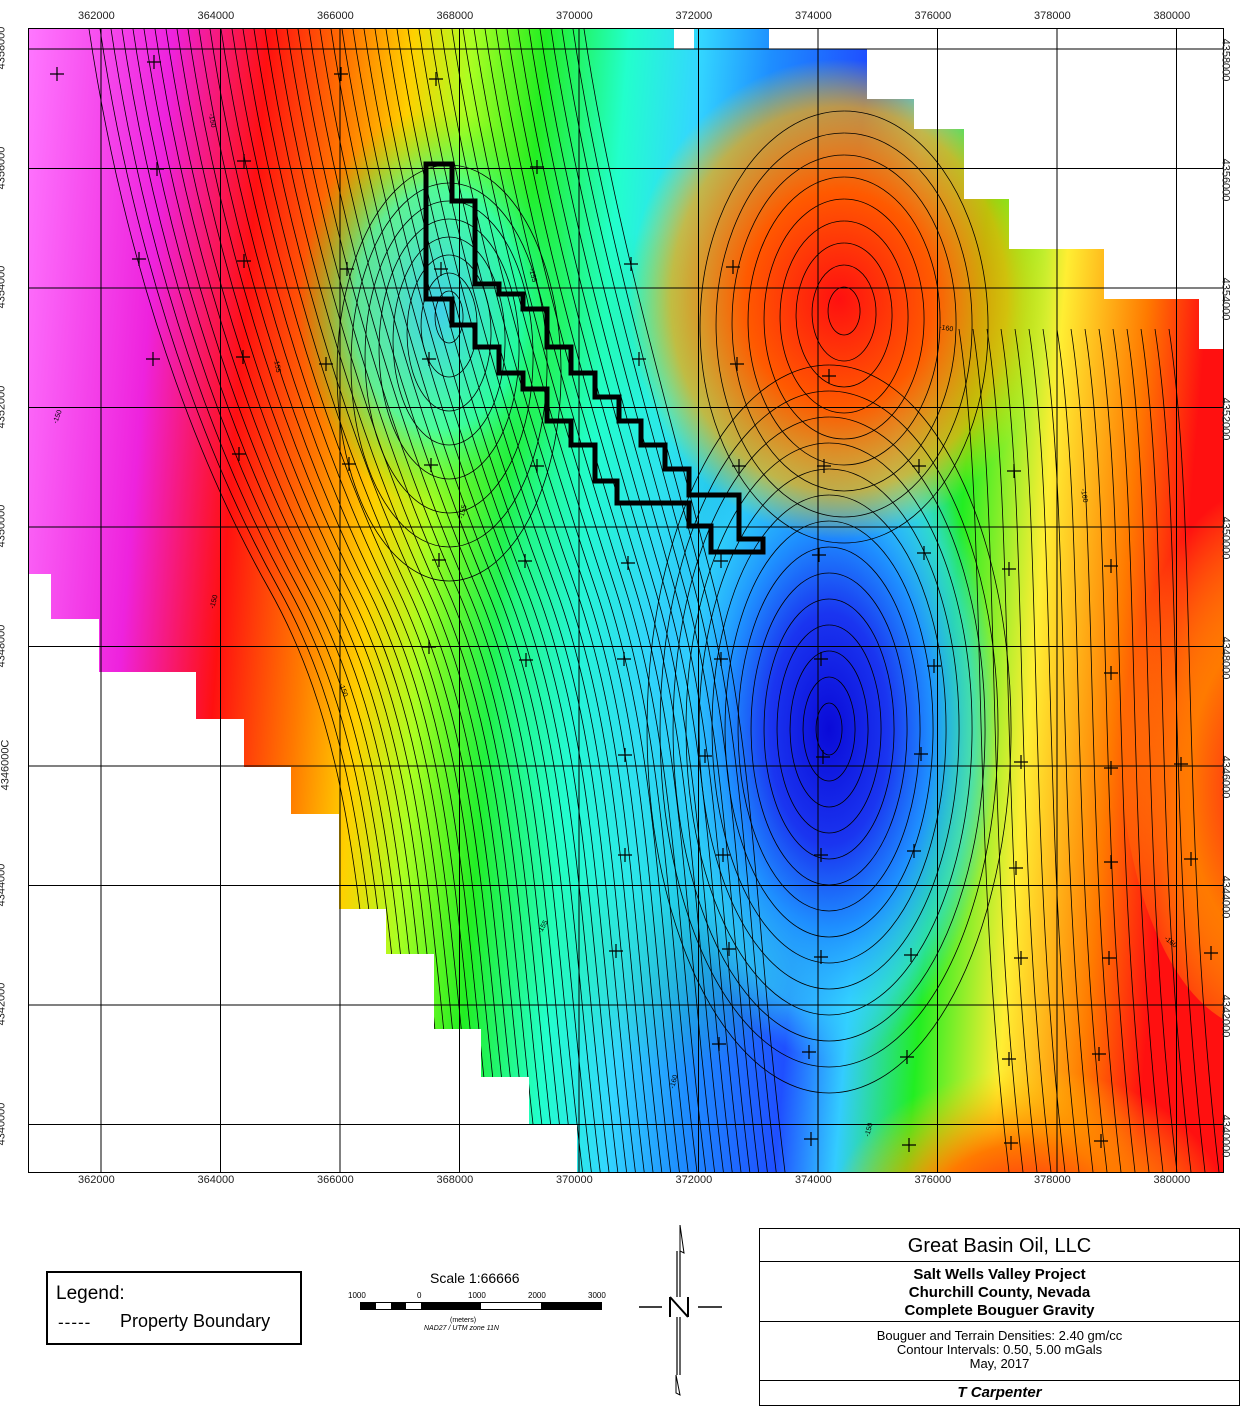 This screenshot has height=1407, width=1242. What do you see at coordinates (681, 1312) in the screenshot?
I see `north-arrow` at bounding box center [681, 1312].